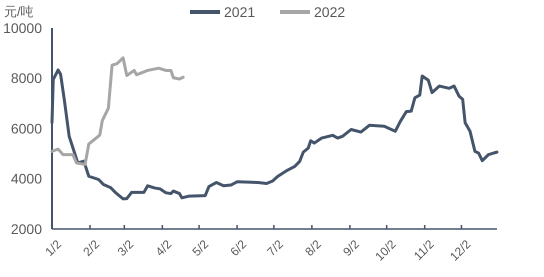 Image resolution: width=544 pixels, height=277 pixels. What do you see at coordinates (26, 178) in the screenshot?
I see `y-tick-label: 4000` at bounding box center [26, 178].